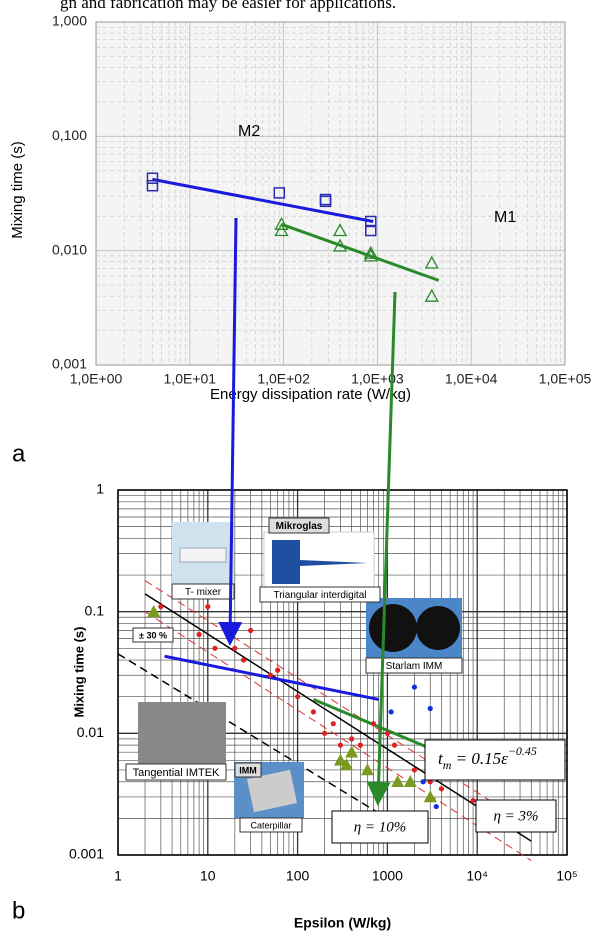 Image resolution: width=600 pixels, height=940 pixels. Describe the element at coordinates (69, 364) in the screenshot. I see `y-tick-label: 0,001` at that location.